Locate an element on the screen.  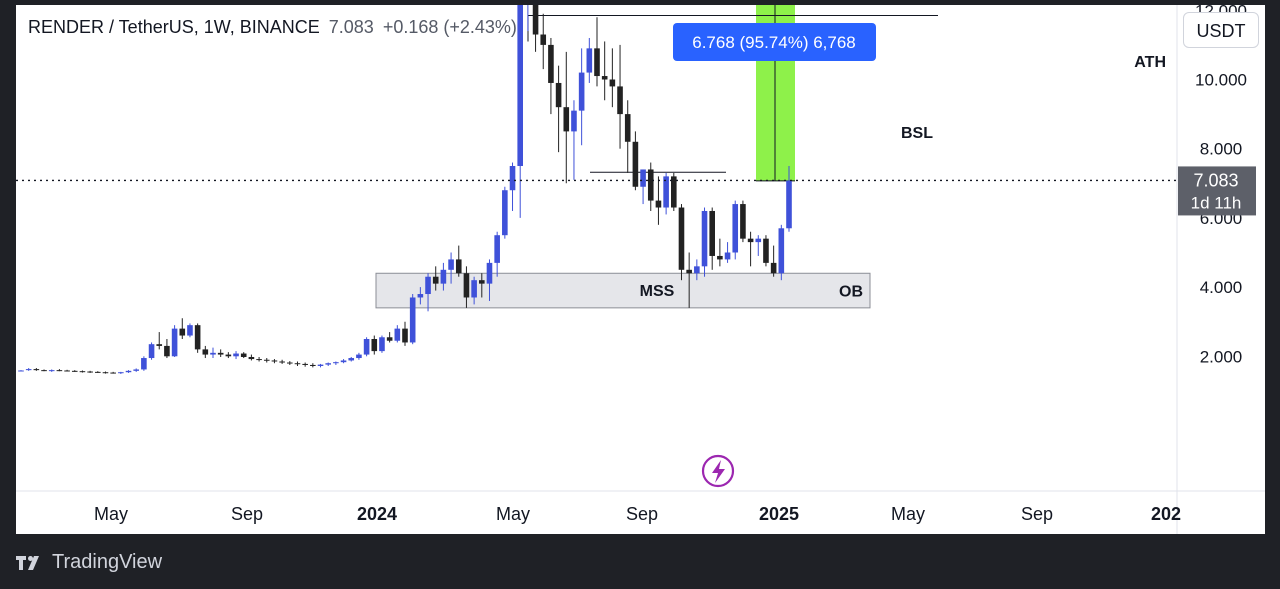
symbol-title: RENDER / TetherUS, 1W, BINANCE is located at coordinates (174, 27).